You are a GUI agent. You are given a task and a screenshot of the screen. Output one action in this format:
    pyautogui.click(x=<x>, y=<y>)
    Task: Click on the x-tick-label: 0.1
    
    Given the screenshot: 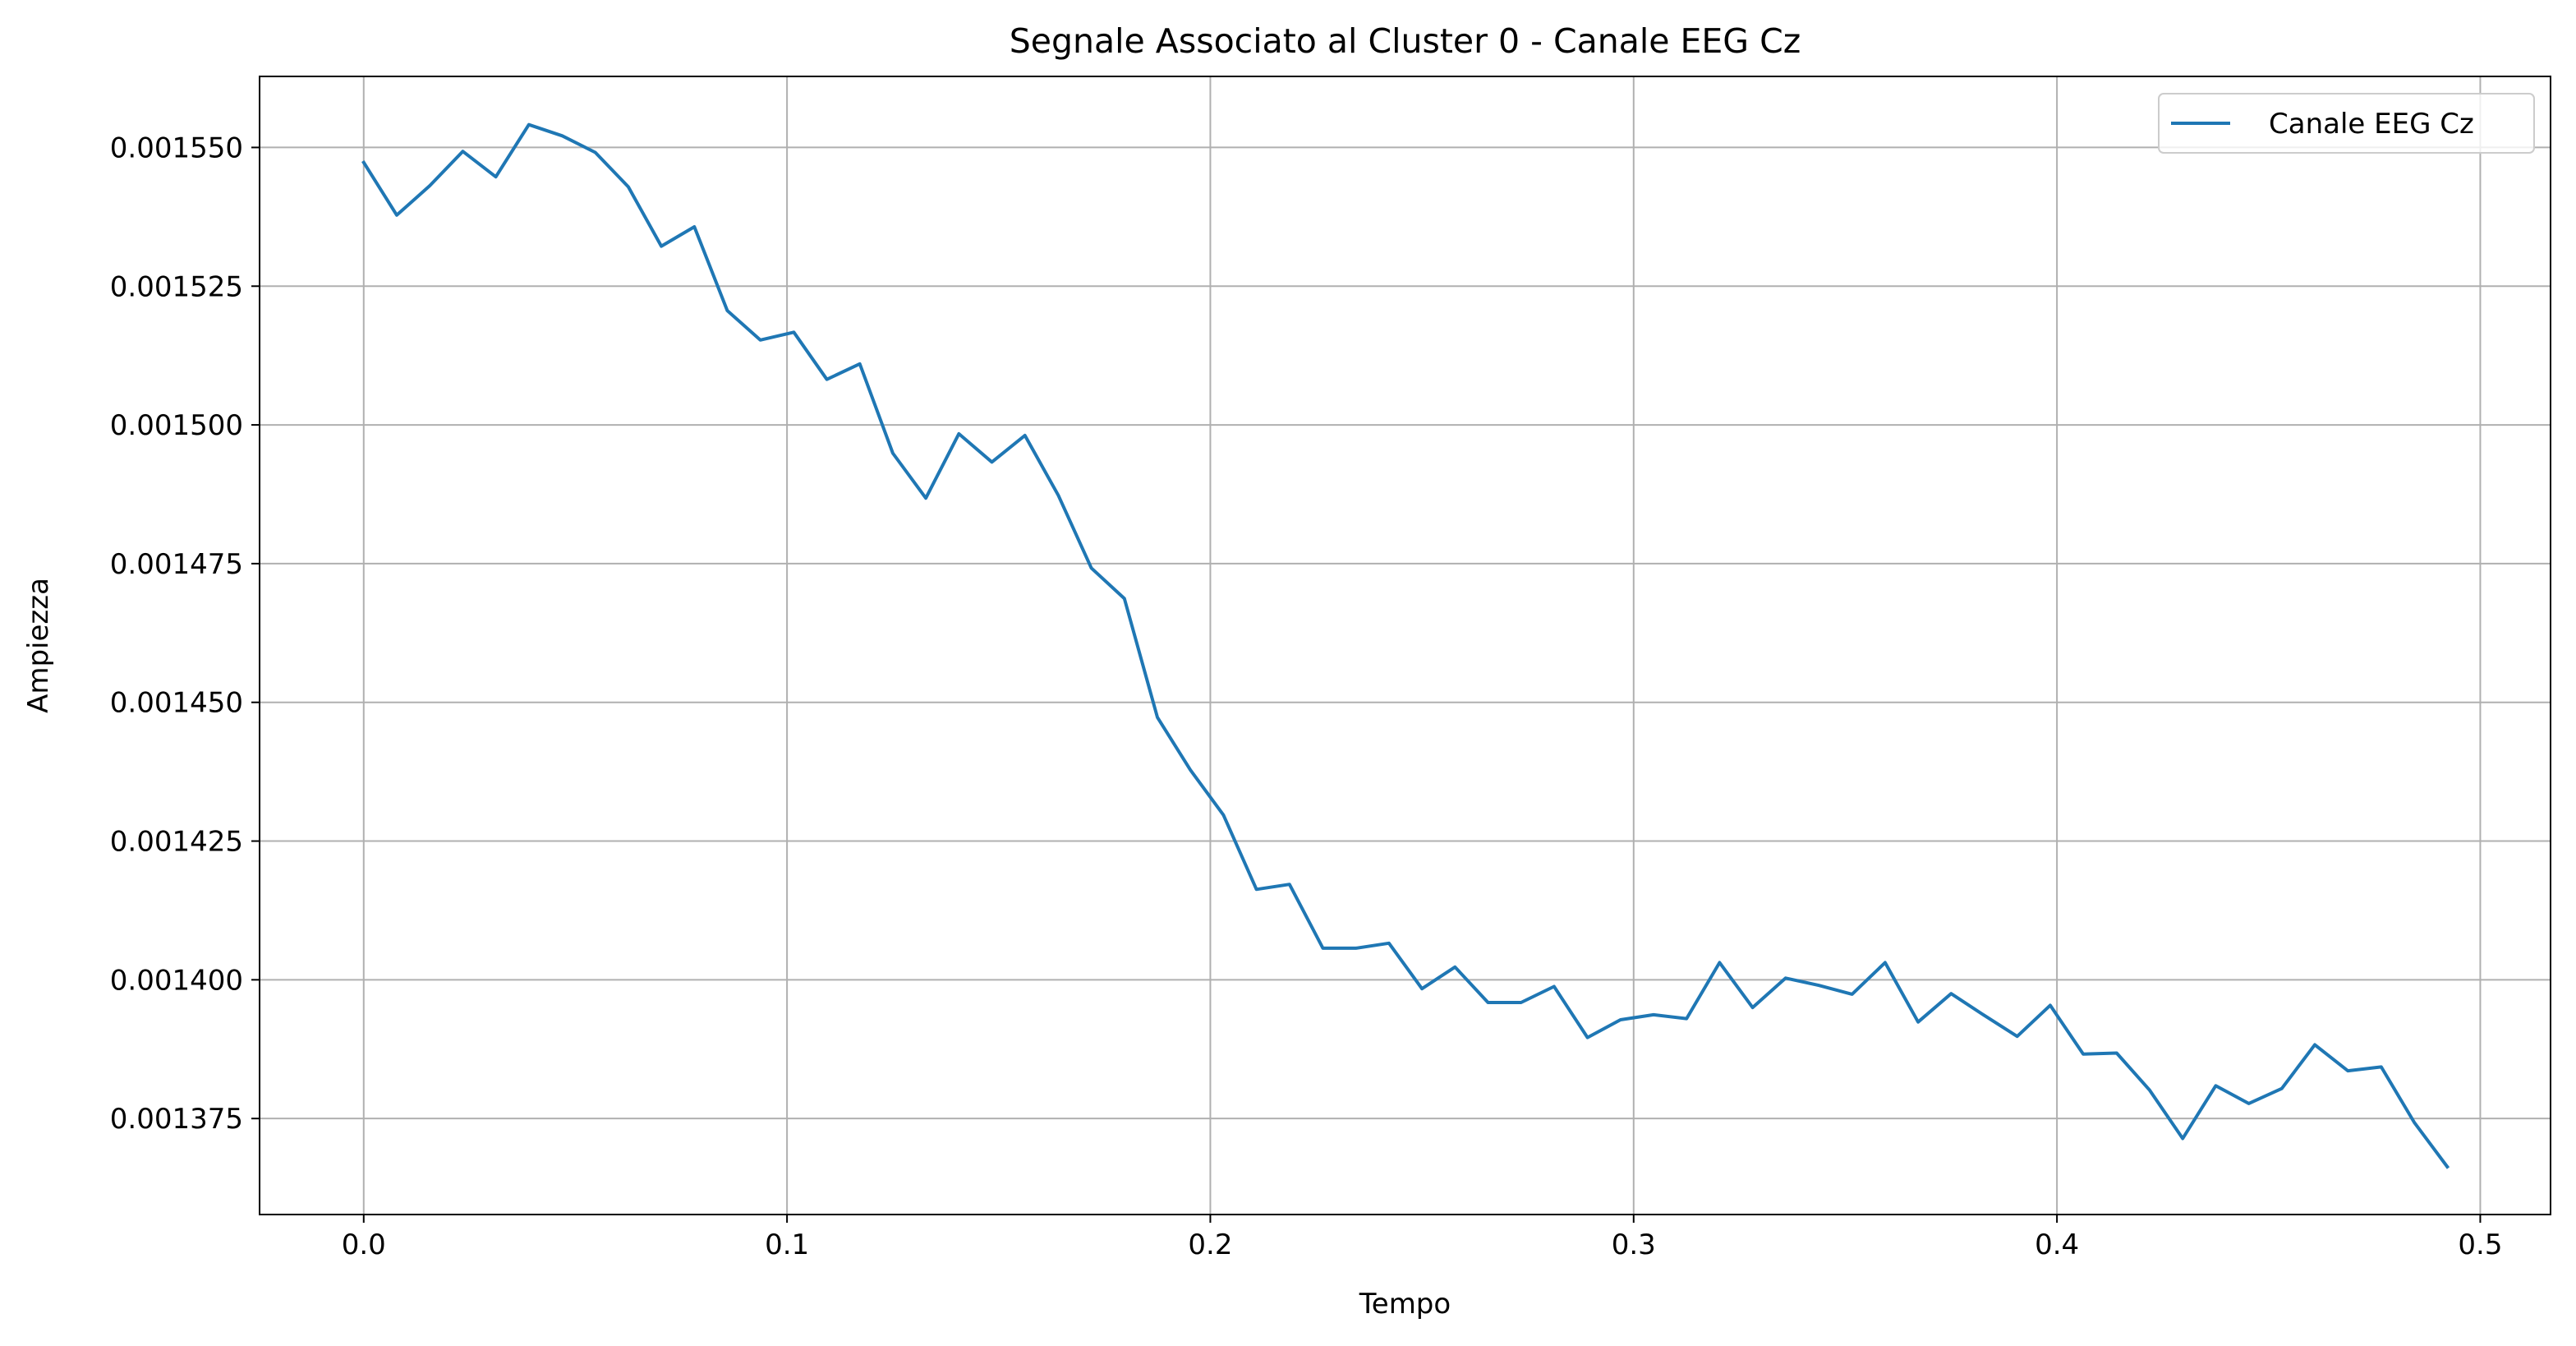 What is the action you would take?
    pyautogui.click(x=787, y=1244)
    